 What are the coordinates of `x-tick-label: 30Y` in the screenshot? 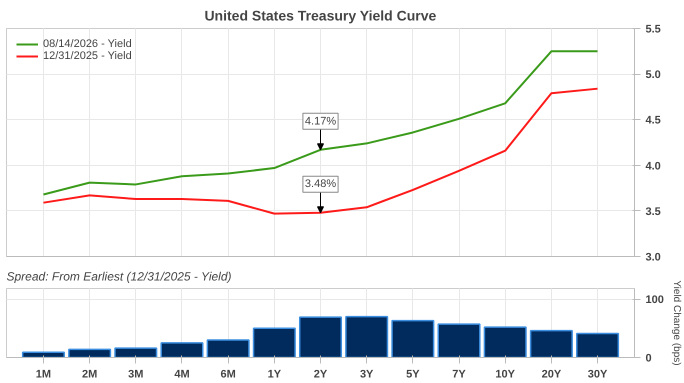 It's located at (598, 374).